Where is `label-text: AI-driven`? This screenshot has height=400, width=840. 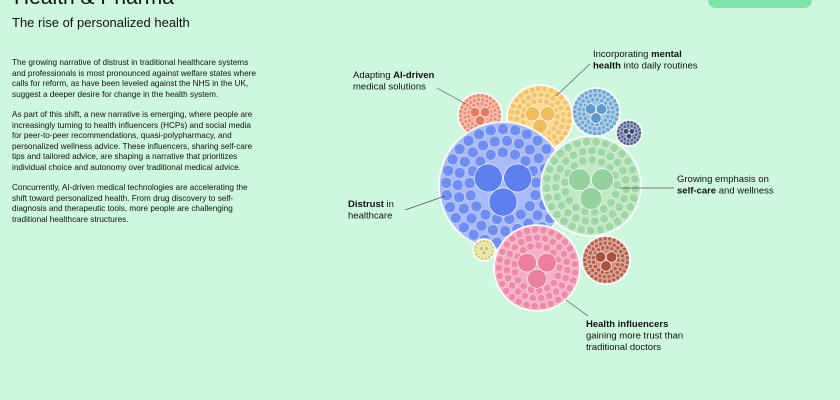 label-text: AI-driven is located at coordinates (413, 75).